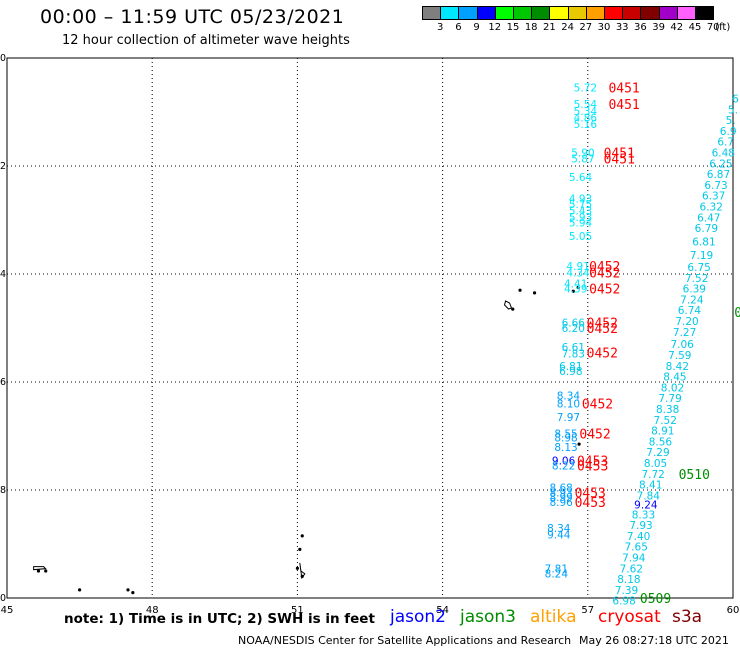 The width and height of the screenshot is (740, 650). Describe the element at coordinates (665, 421) in the screenshot. I see `swh-reading: 7.52` at that location.